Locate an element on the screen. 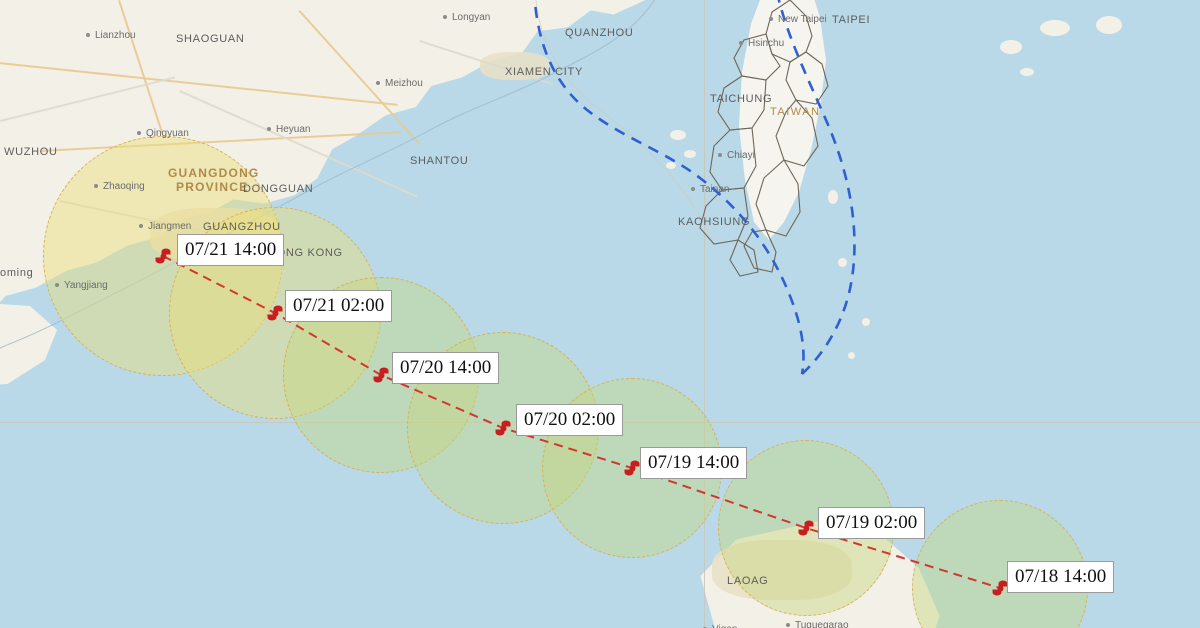 This screenshot has height=628, width=1200. place-label-lianzhou: Lianzhou is located at coordinates (111, 35).